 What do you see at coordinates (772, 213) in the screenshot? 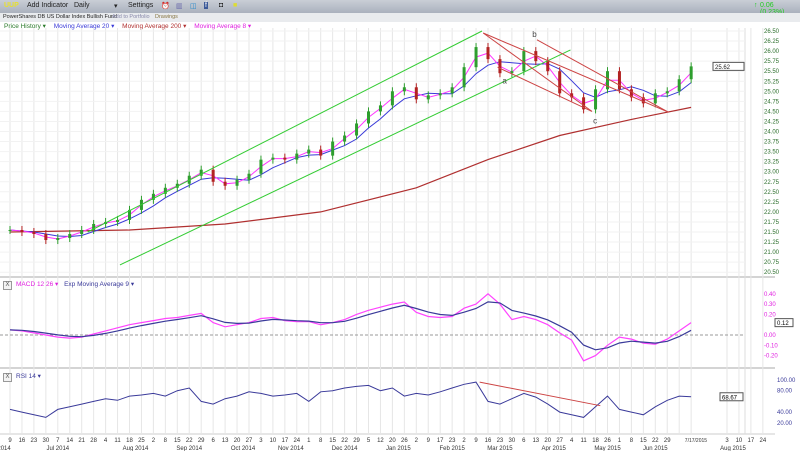
I see `price-tick-label: 22.00` at bounding box center [772, 213].